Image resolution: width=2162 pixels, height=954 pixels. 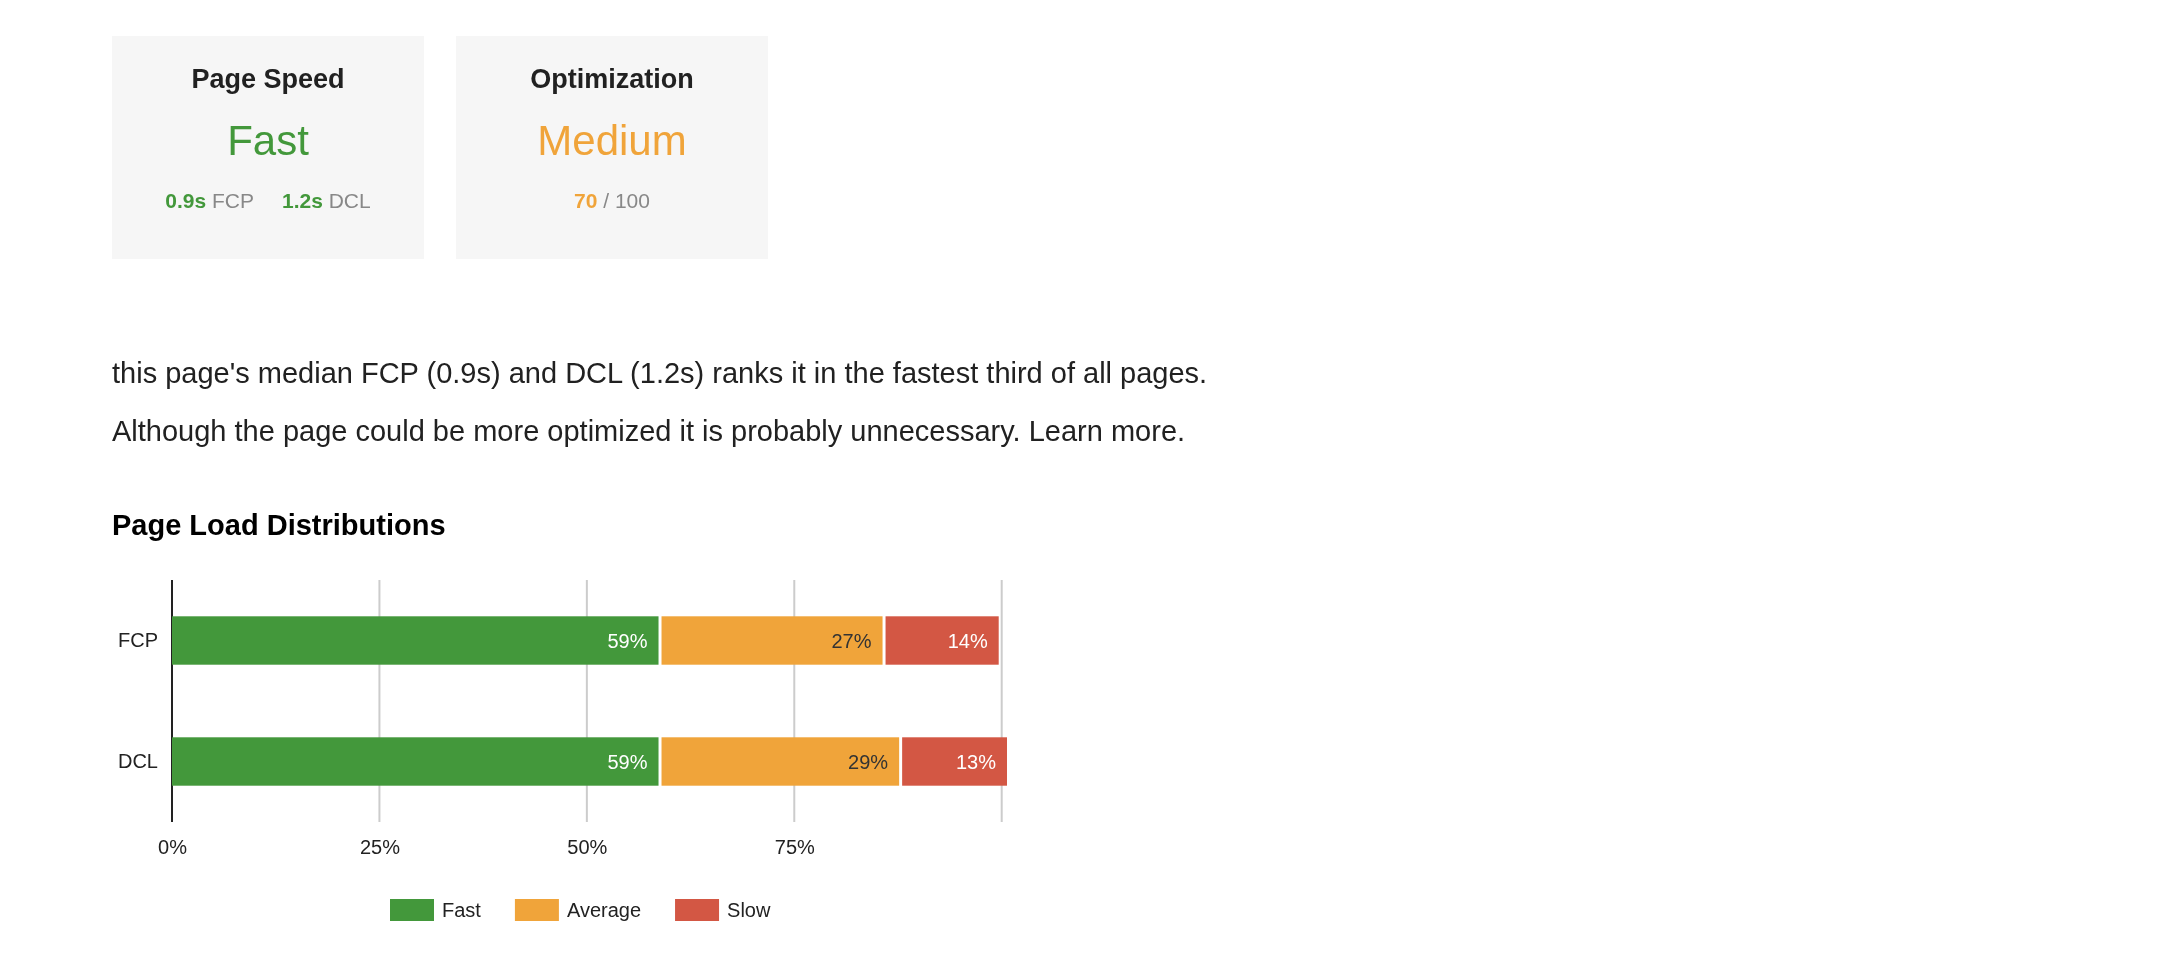 I want to click on text: this page's median FCP (0.9s) and DCL (1.2s) ranks it in the fastest third of all pages., so click(x=660, y=373).